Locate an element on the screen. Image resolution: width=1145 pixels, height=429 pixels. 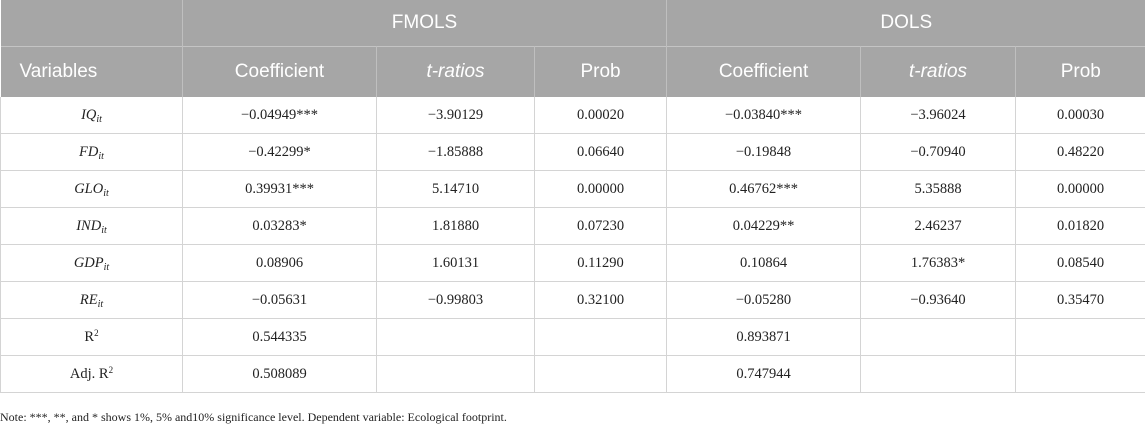
fmols-prob-cell: 0.00000 is located at coordinates (601, 189).